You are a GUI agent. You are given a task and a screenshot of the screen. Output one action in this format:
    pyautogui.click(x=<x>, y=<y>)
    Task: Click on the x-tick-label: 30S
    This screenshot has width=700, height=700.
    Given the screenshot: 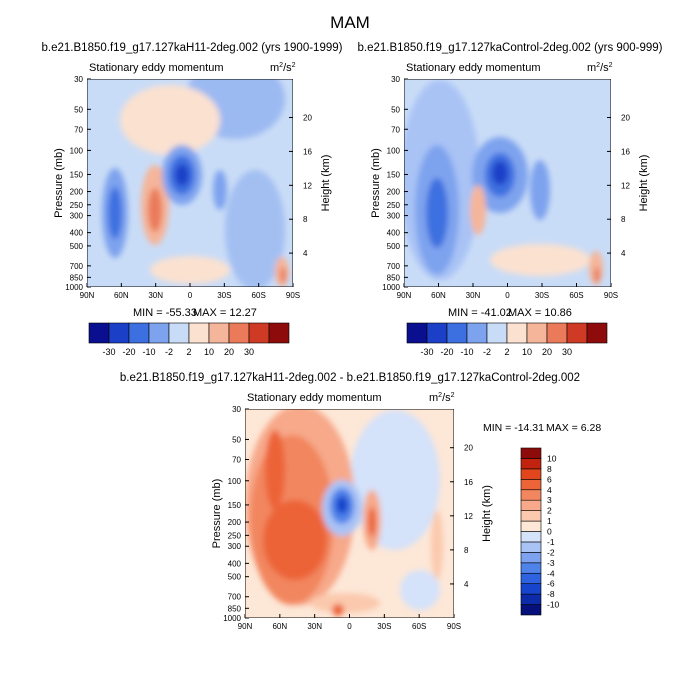 What is the action you would take?
    pyautogui.click(x=384, y=626)
    